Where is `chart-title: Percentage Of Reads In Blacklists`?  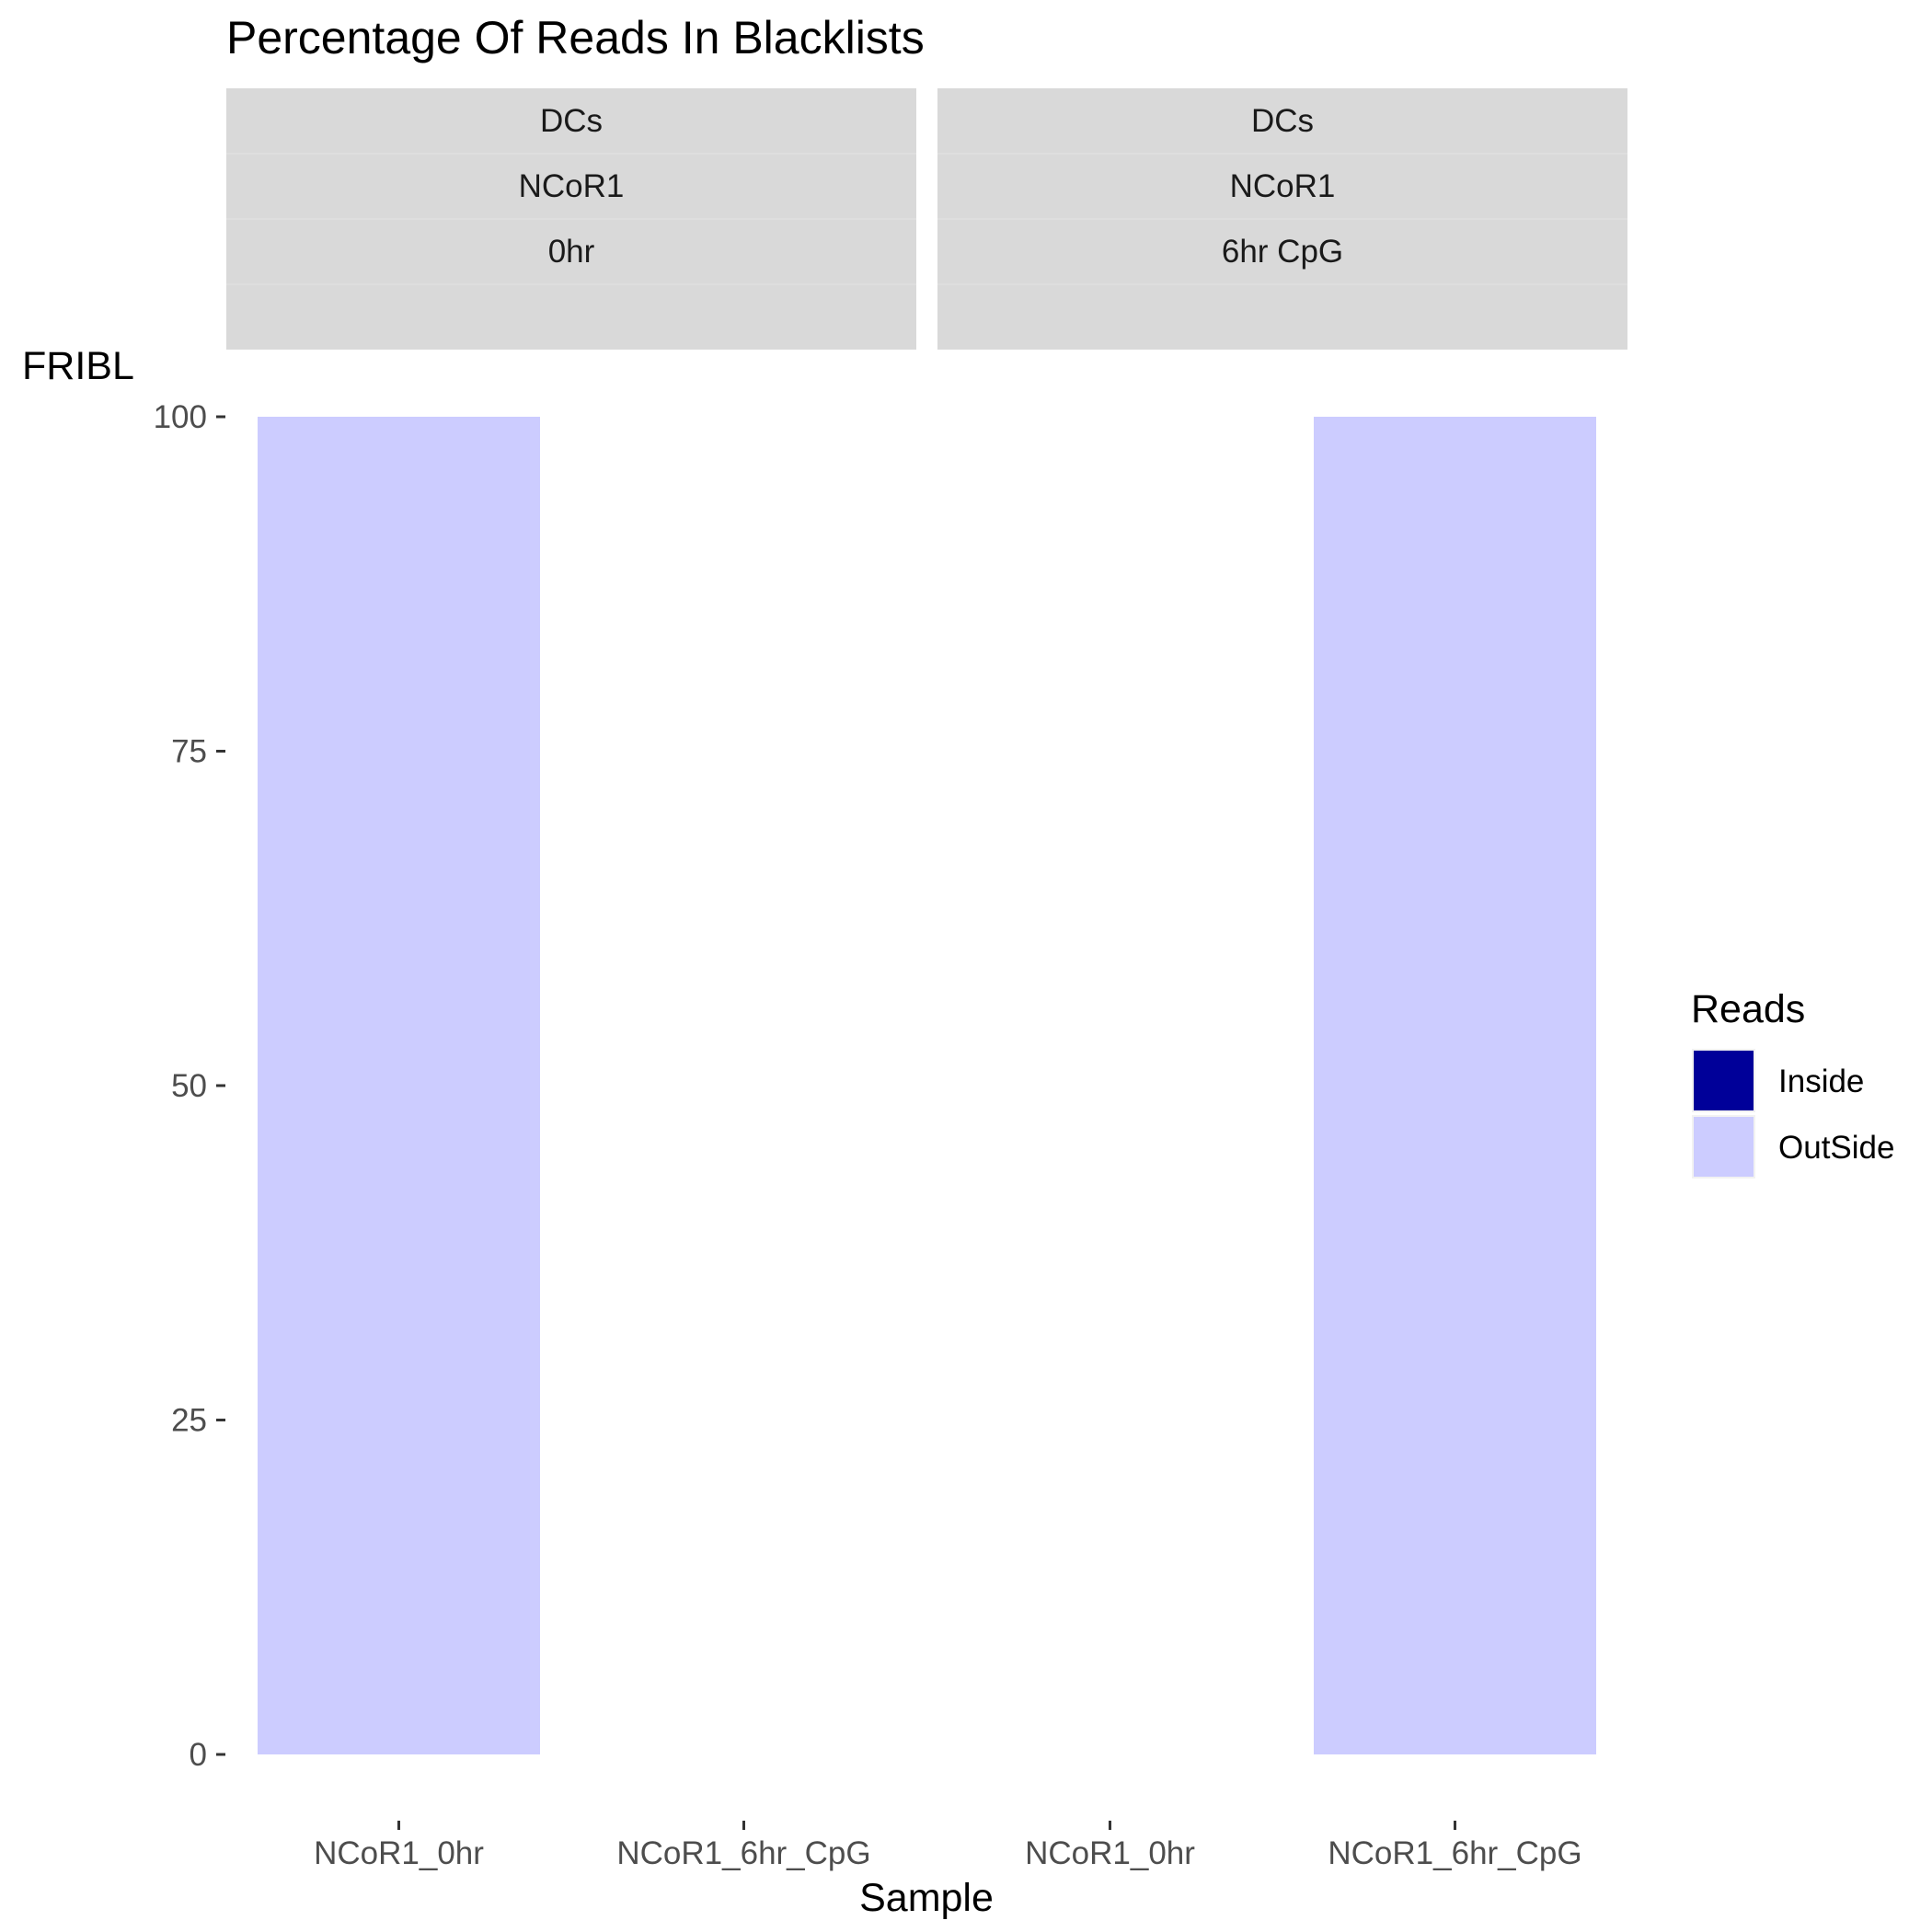 chart-title: Percentage Of Reads In Blacklists is located at coordinates (575, 37).